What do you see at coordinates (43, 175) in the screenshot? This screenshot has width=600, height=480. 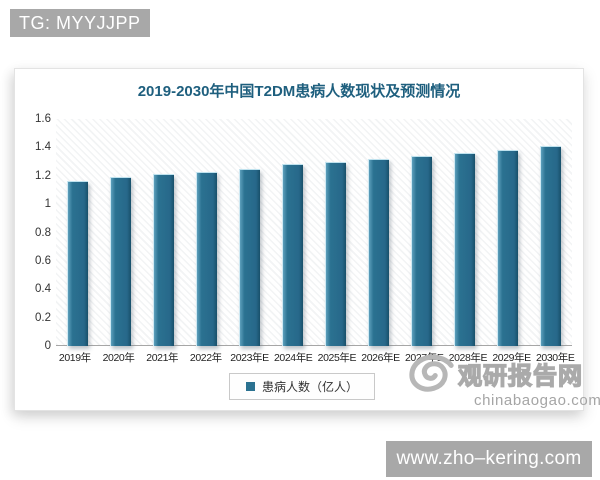 I see `y-tick-label: 1.2` at bounding box center [43, 175].